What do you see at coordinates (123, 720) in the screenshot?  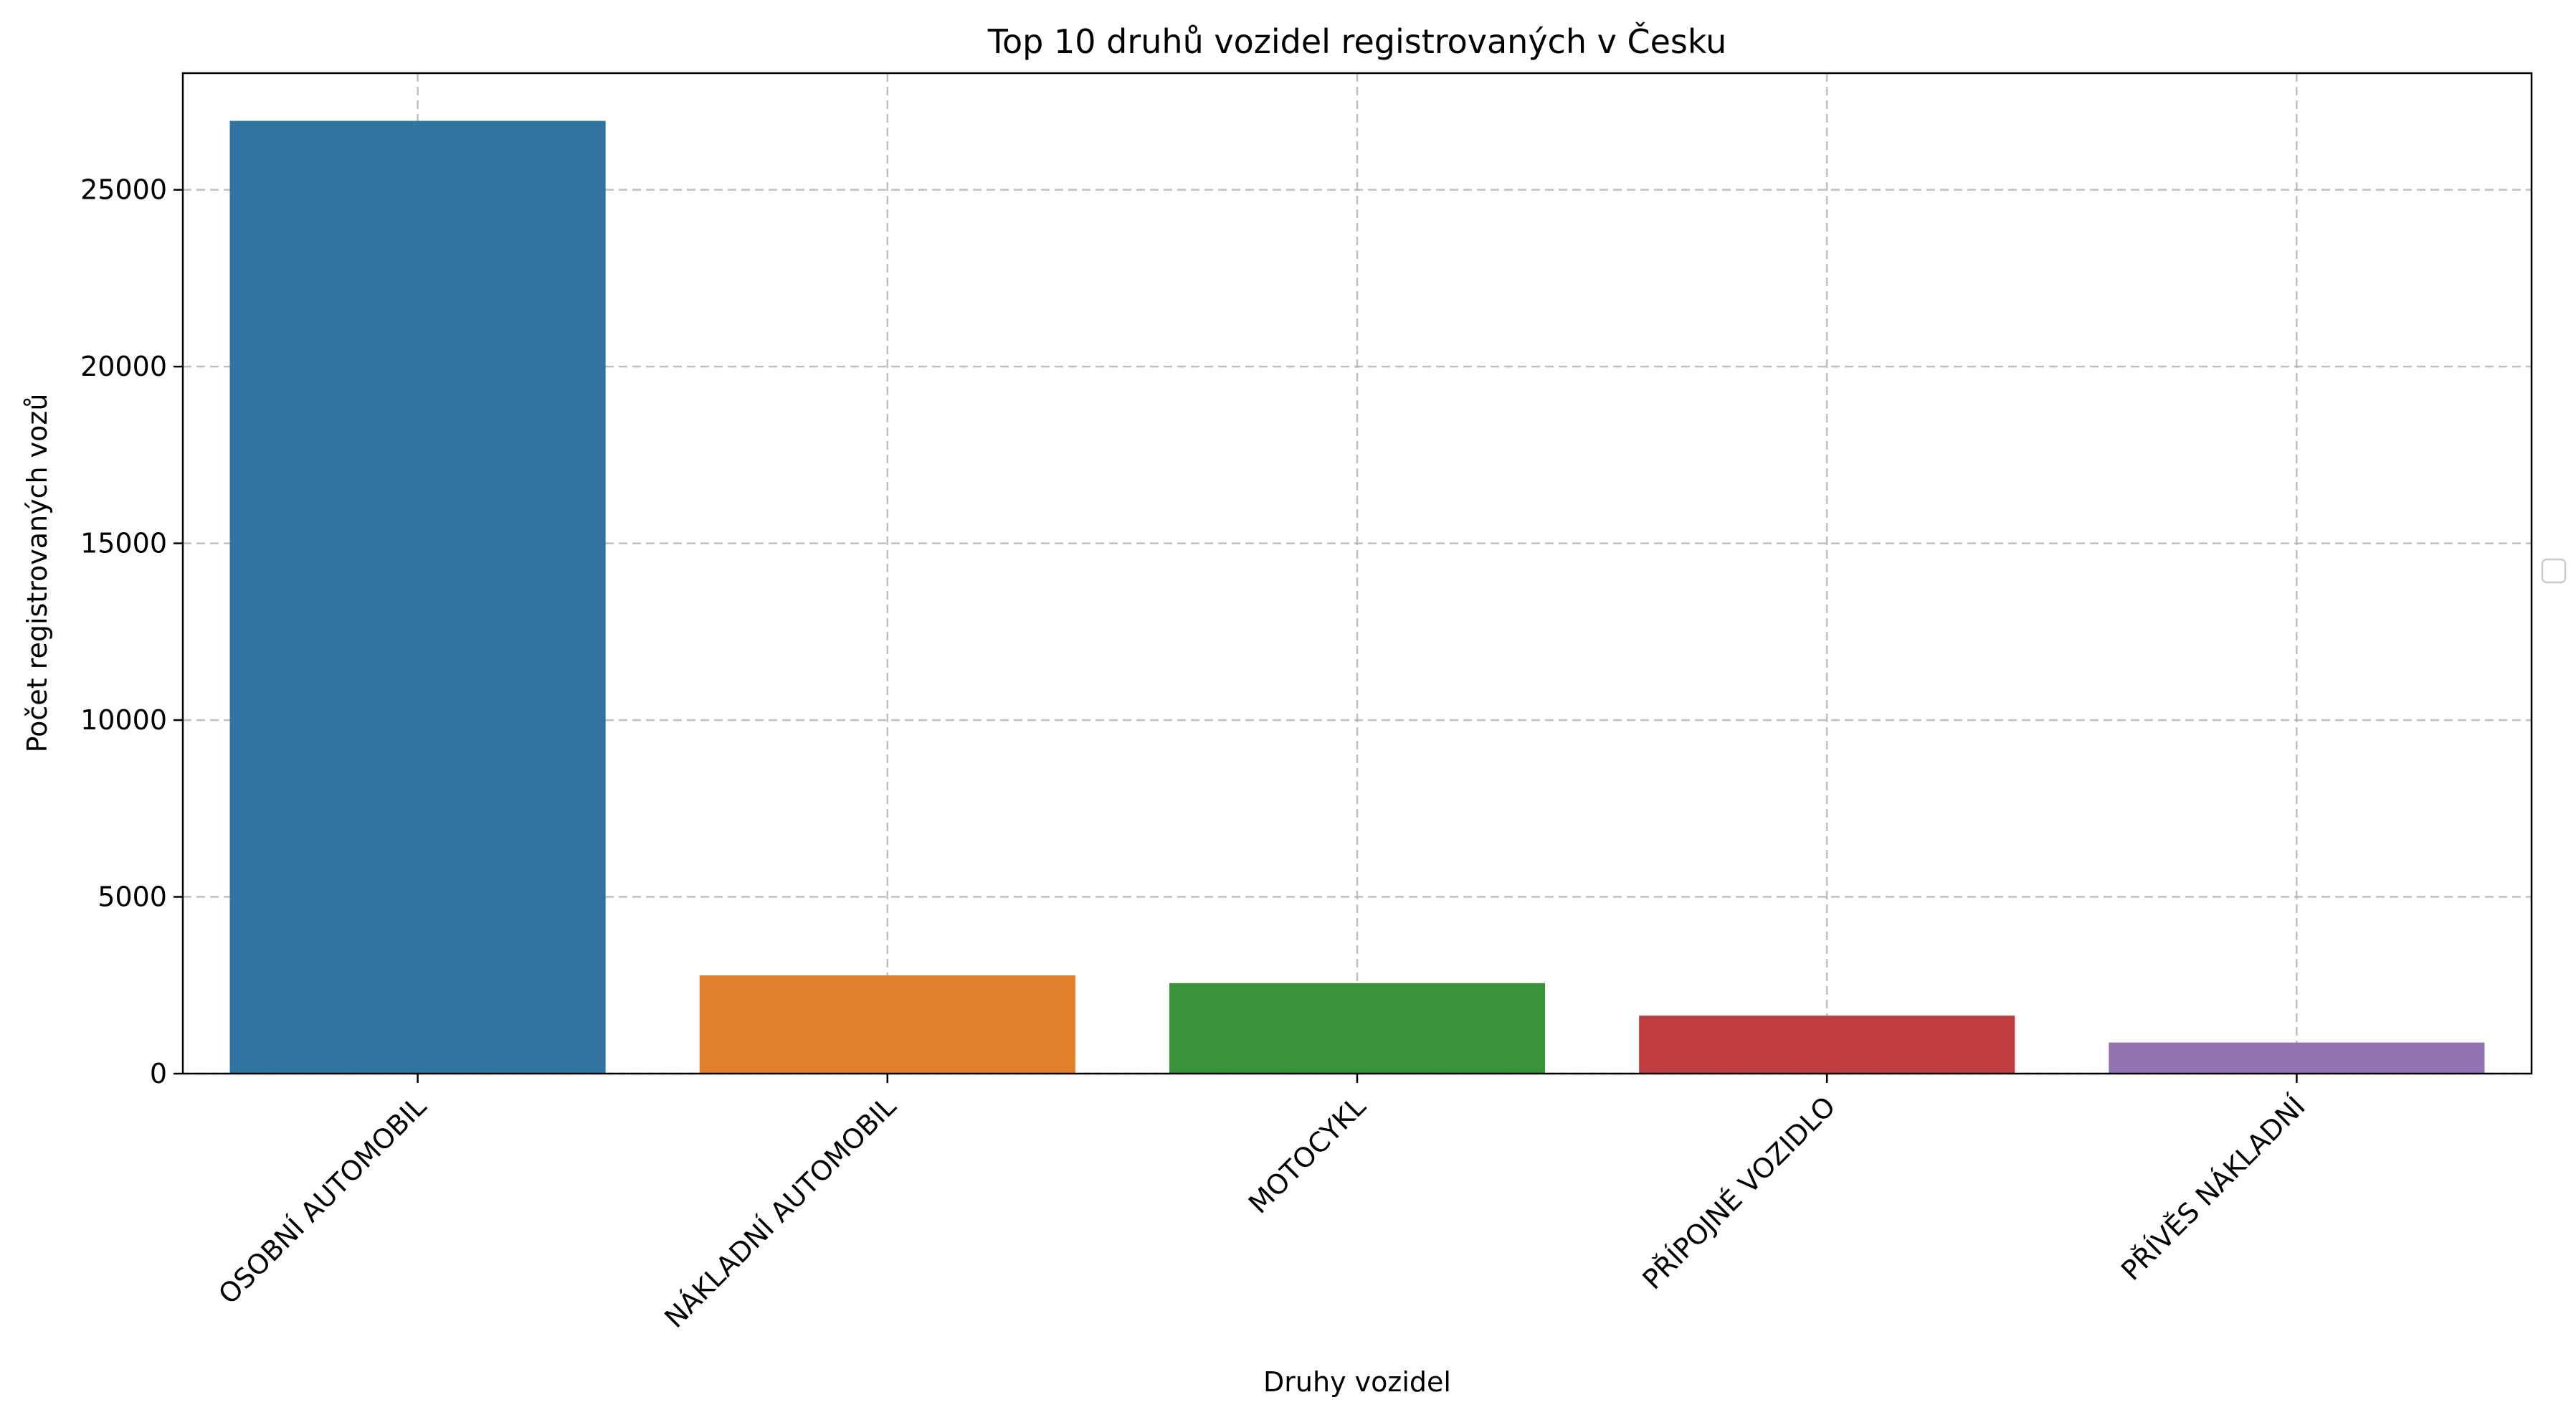 I see `y-tick-label: 10000` at bounding box center [123, 720].